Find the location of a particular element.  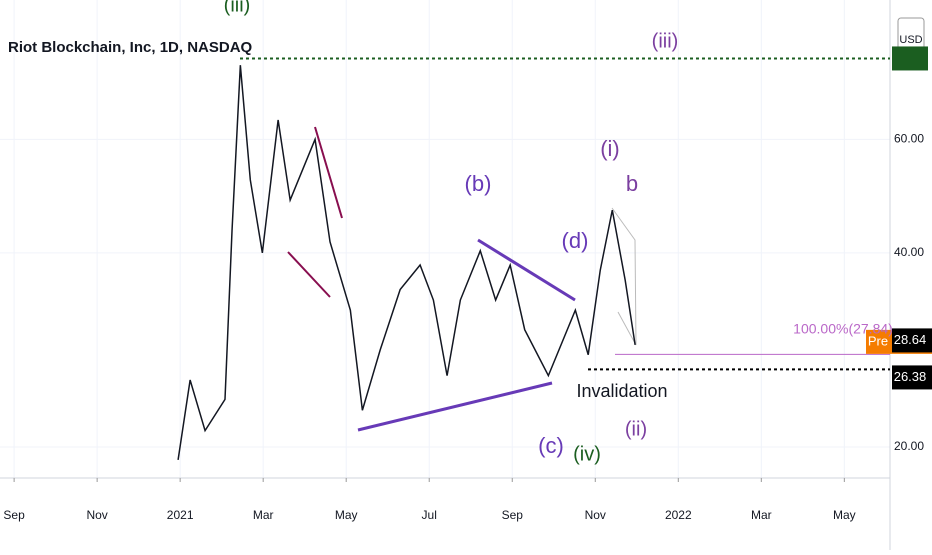

price-label-tag: Pre is located at coordinates (878, 340).